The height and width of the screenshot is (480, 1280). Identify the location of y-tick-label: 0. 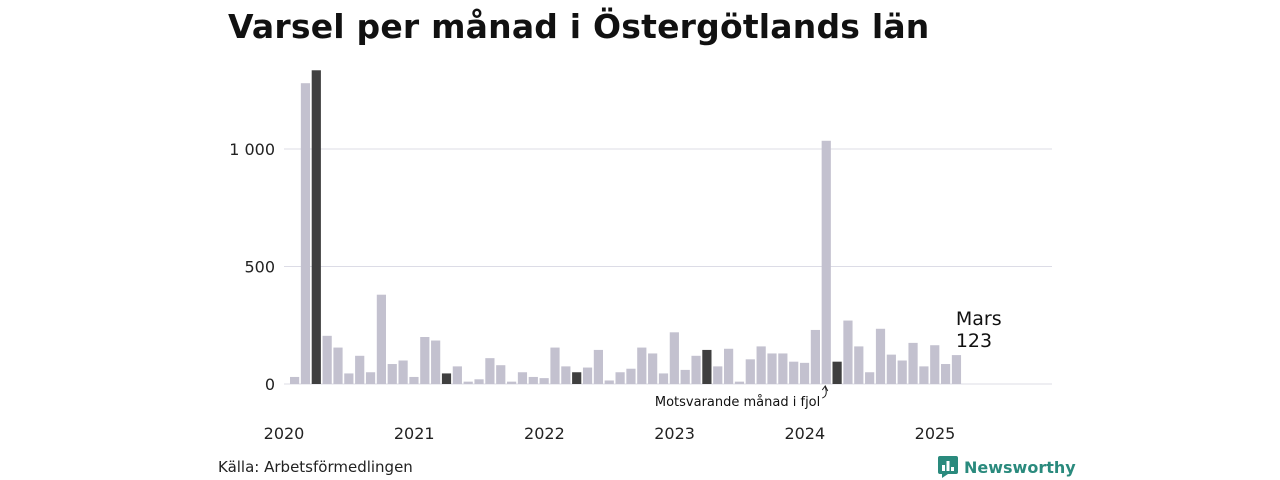
(270, 384).